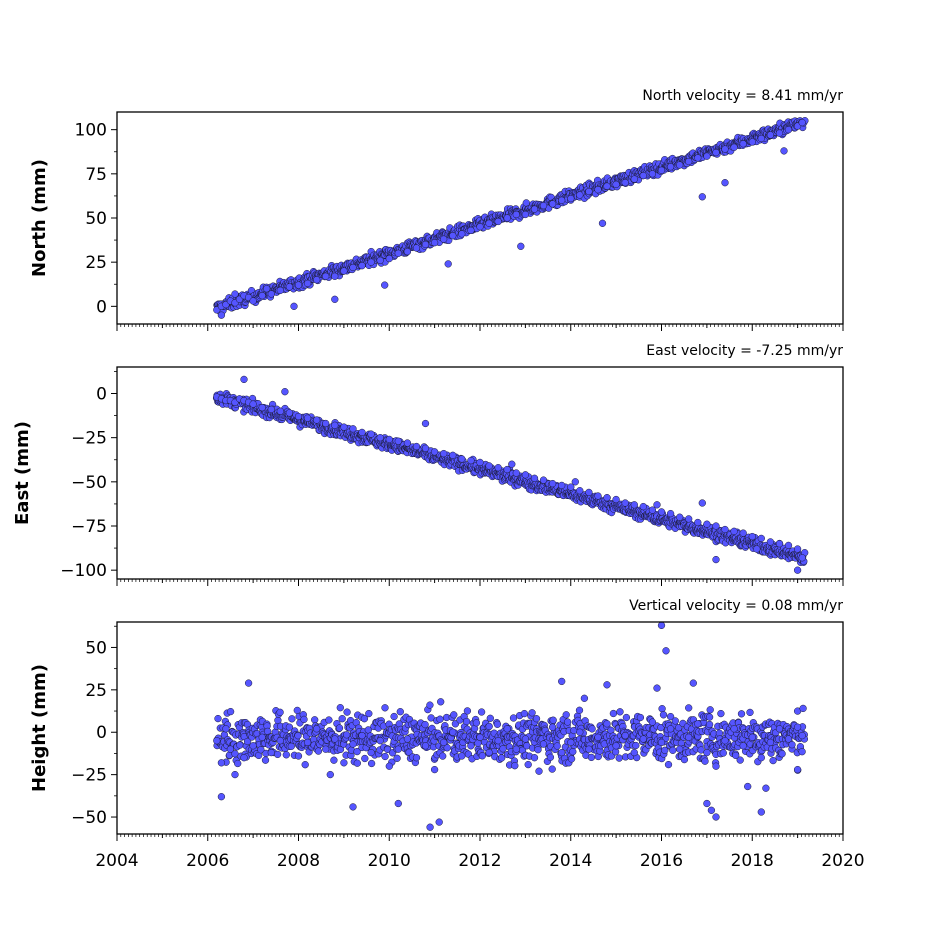  Describe the element at coordinates (89, 818) in the screenshot. I see `height-ytick-label: −50` at that location.